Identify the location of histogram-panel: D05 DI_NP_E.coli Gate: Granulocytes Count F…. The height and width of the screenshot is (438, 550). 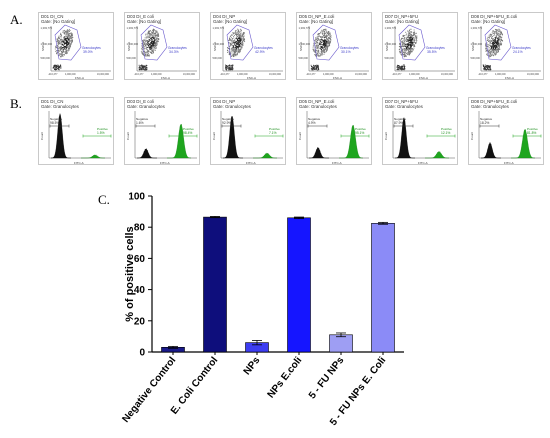
(334, 131).